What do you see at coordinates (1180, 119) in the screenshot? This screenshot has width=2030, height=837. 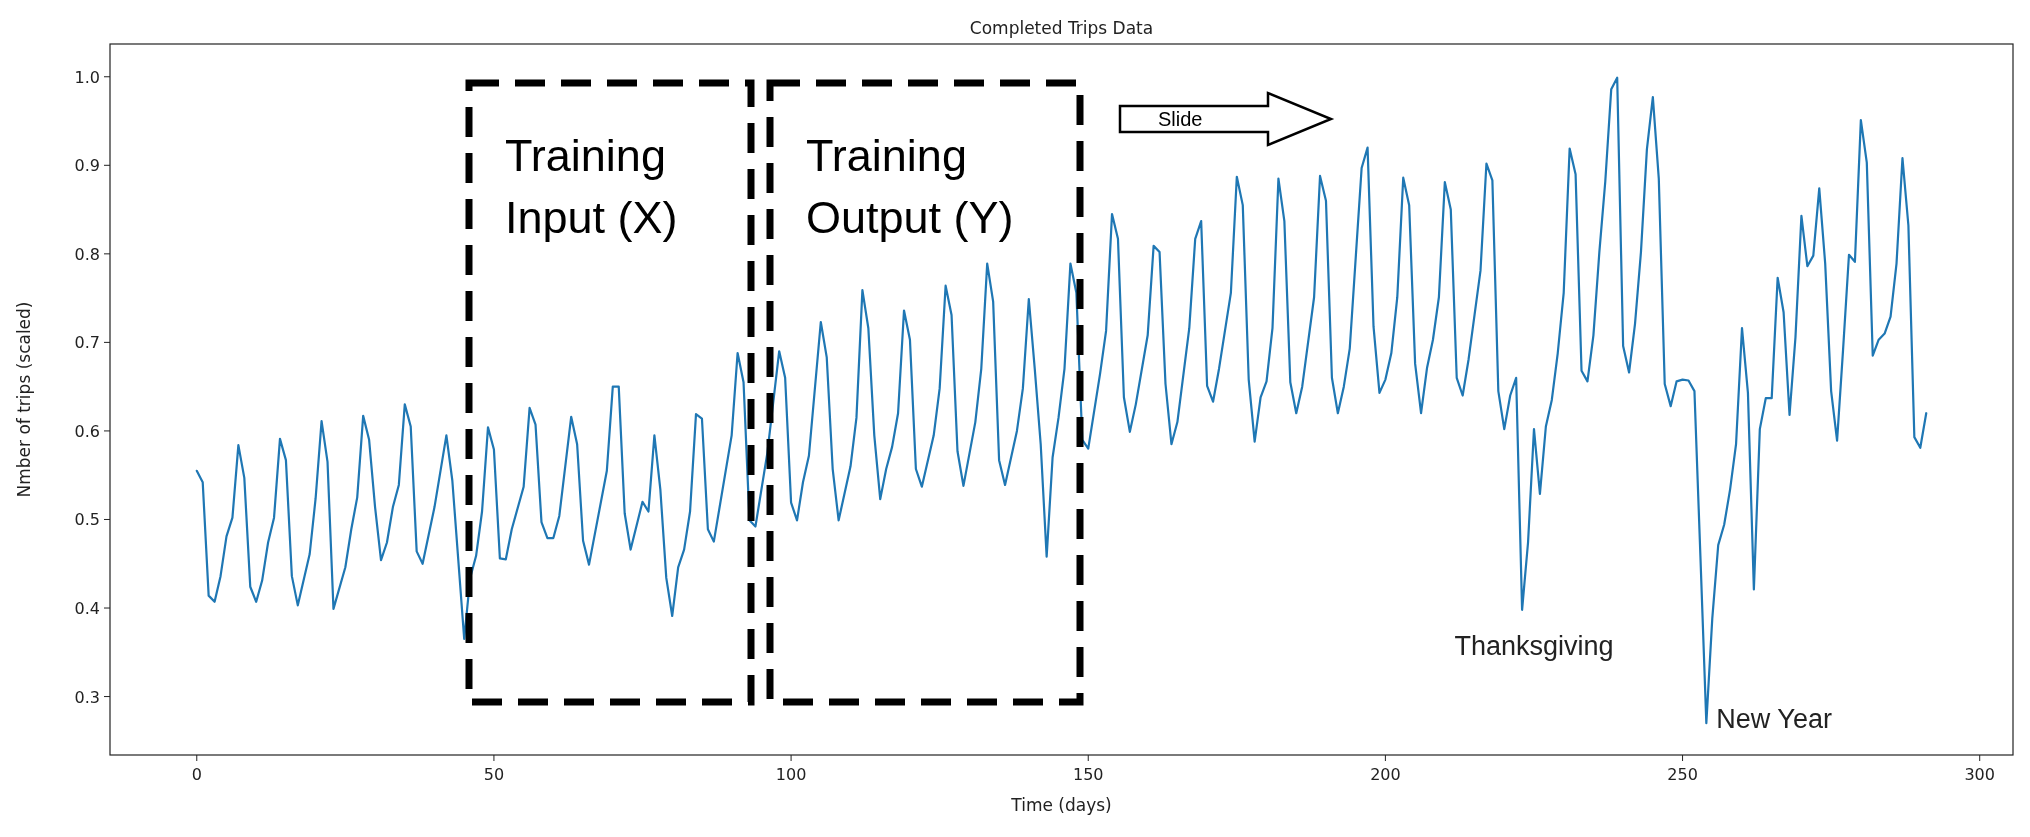 I see `annotation: Slide` at bounding box center [1180, 119].